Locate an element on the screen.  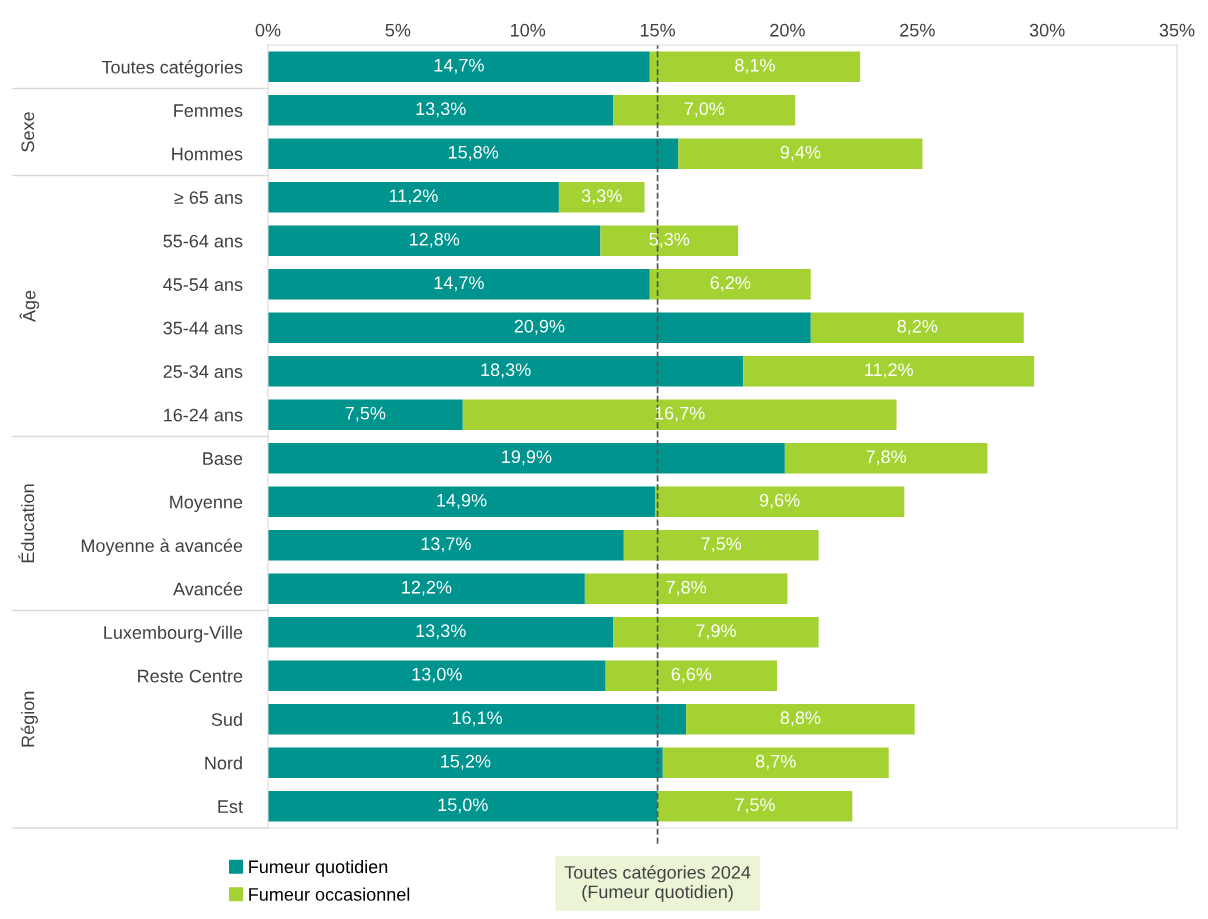
y-tick-label: Hommes is located at coordinates (207, 154).